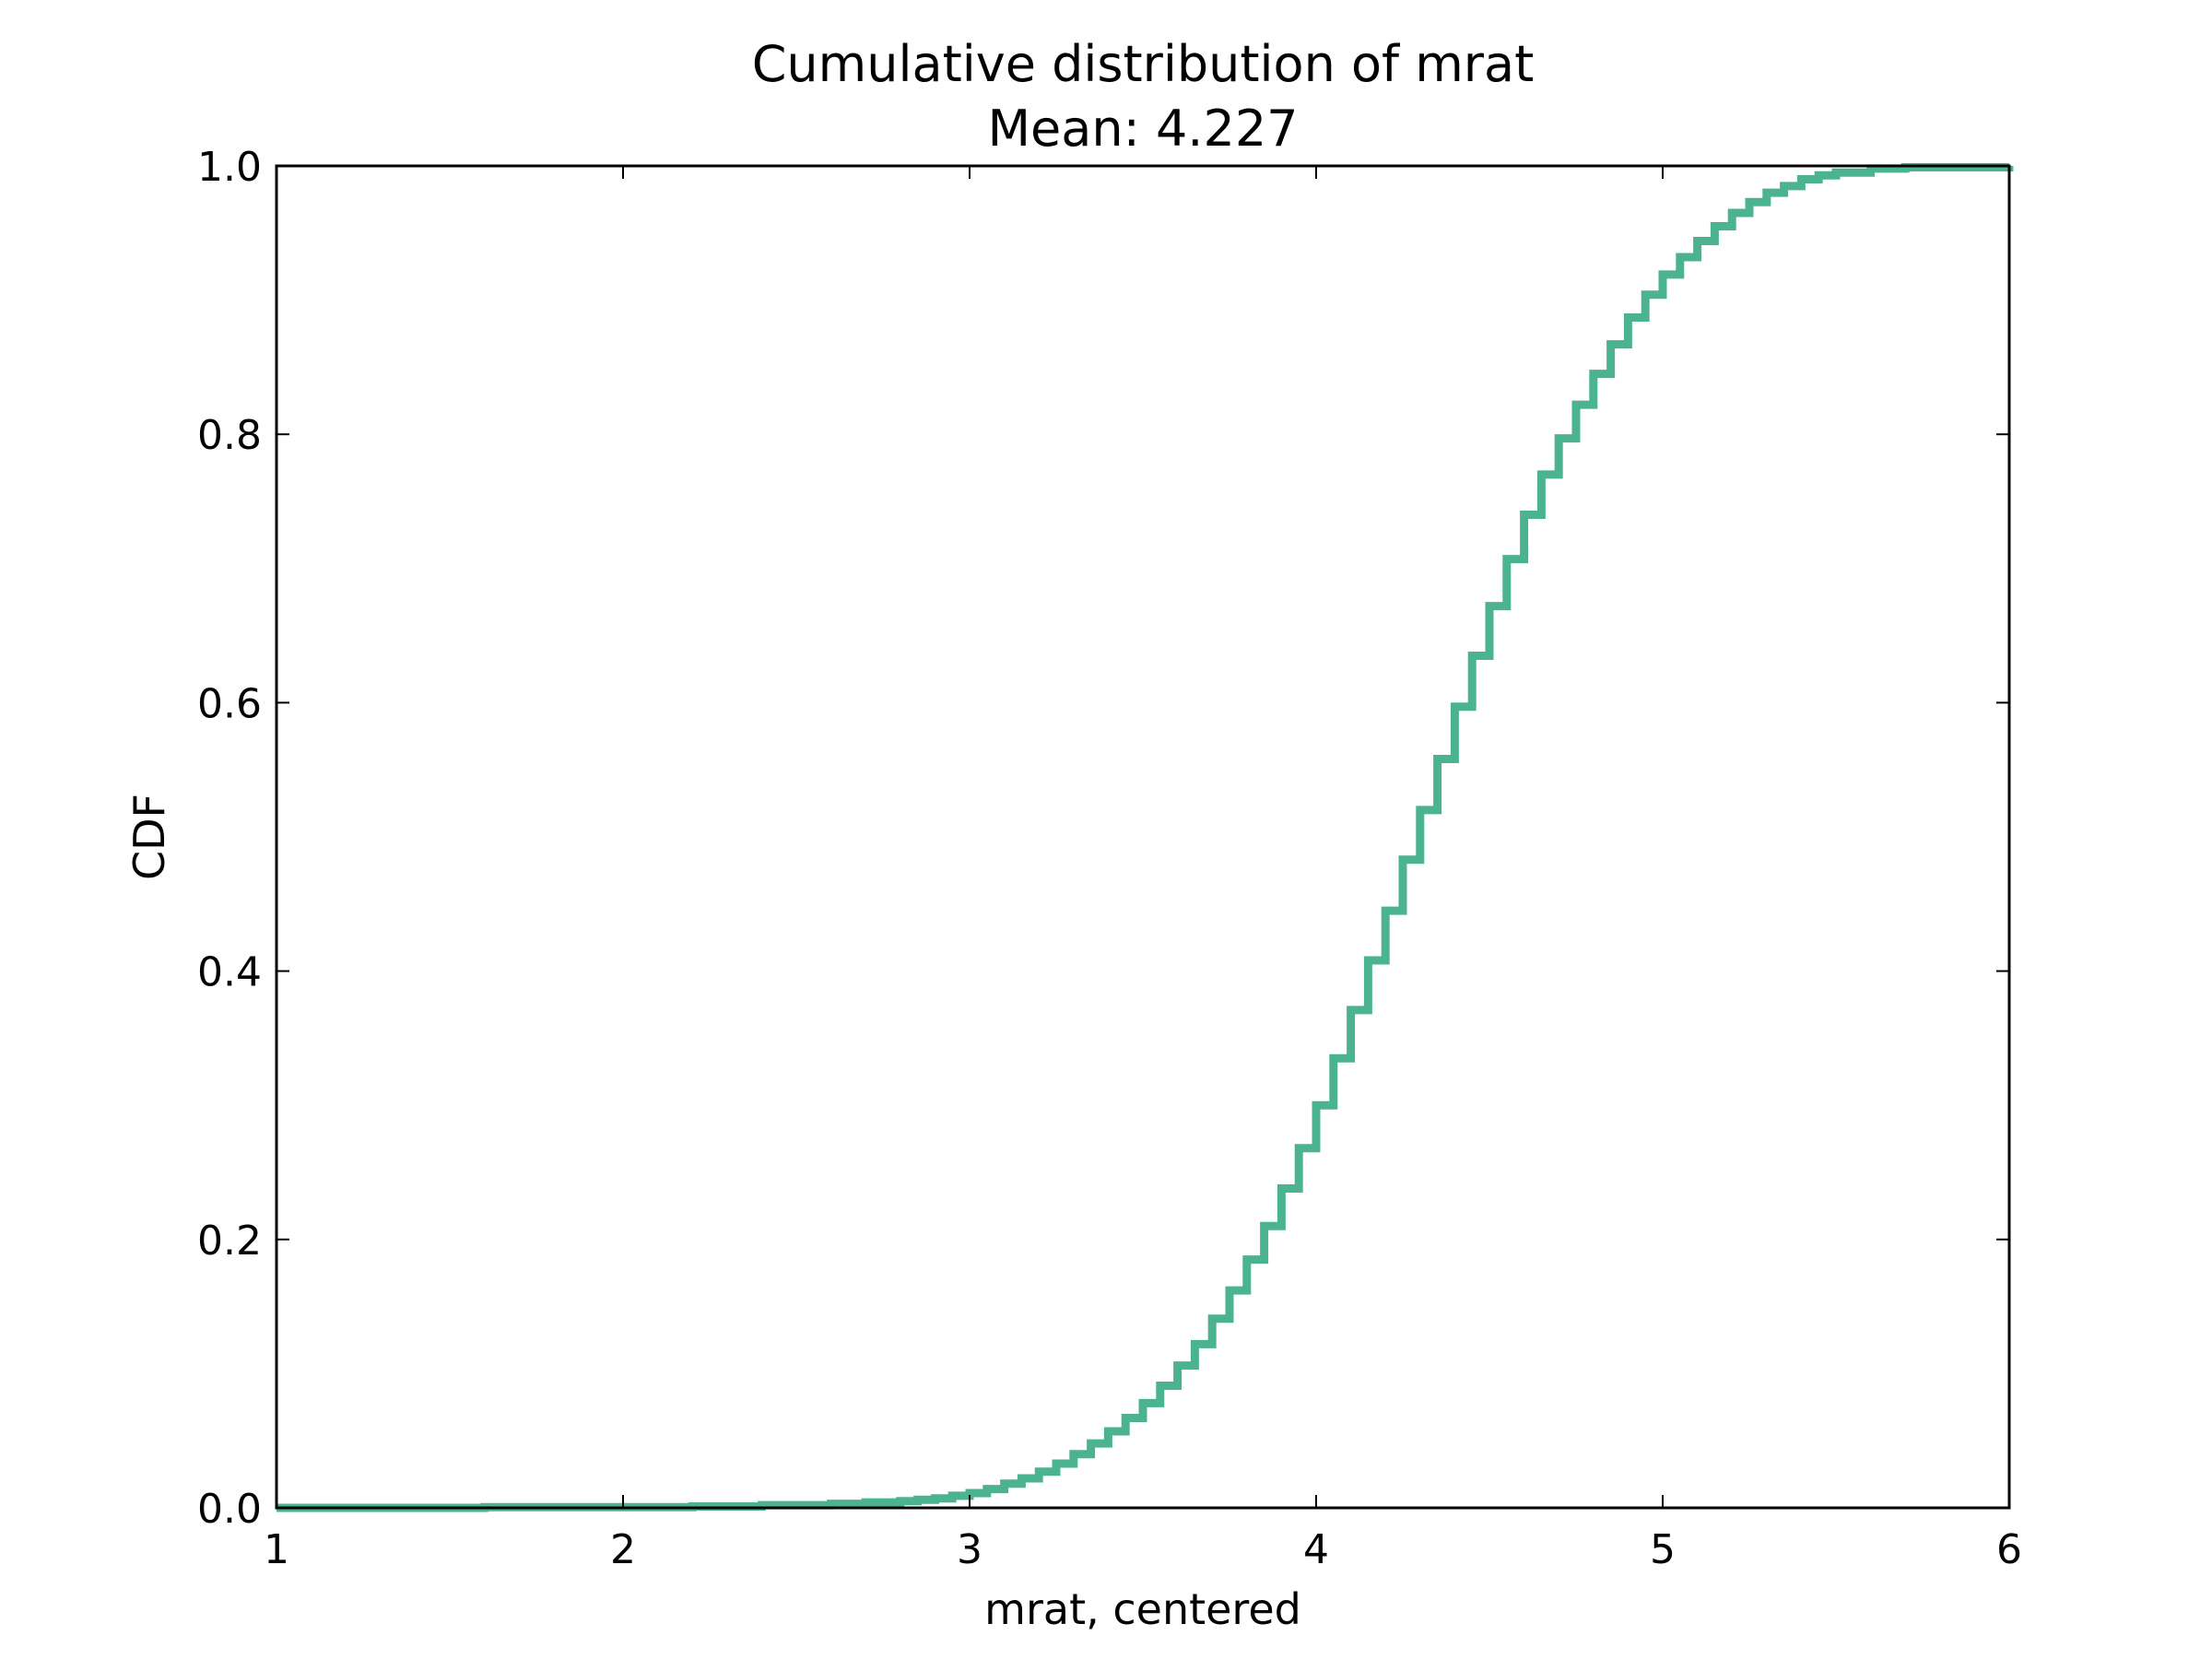  What do you see at coordinates (229, 1509) in the screenshot?
I see `y-tick-label: 0.0` at bounding box center [229, 1509].